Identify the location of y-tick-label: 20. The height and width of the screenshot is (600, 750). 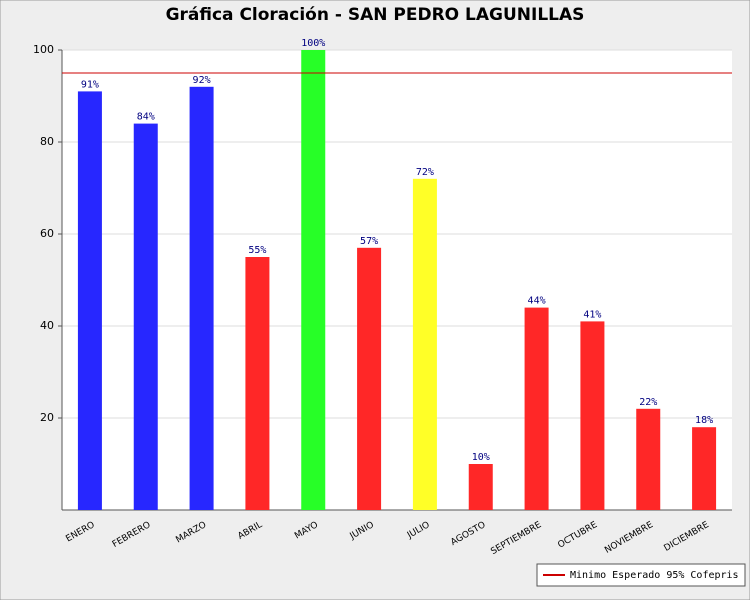
(47, 417).